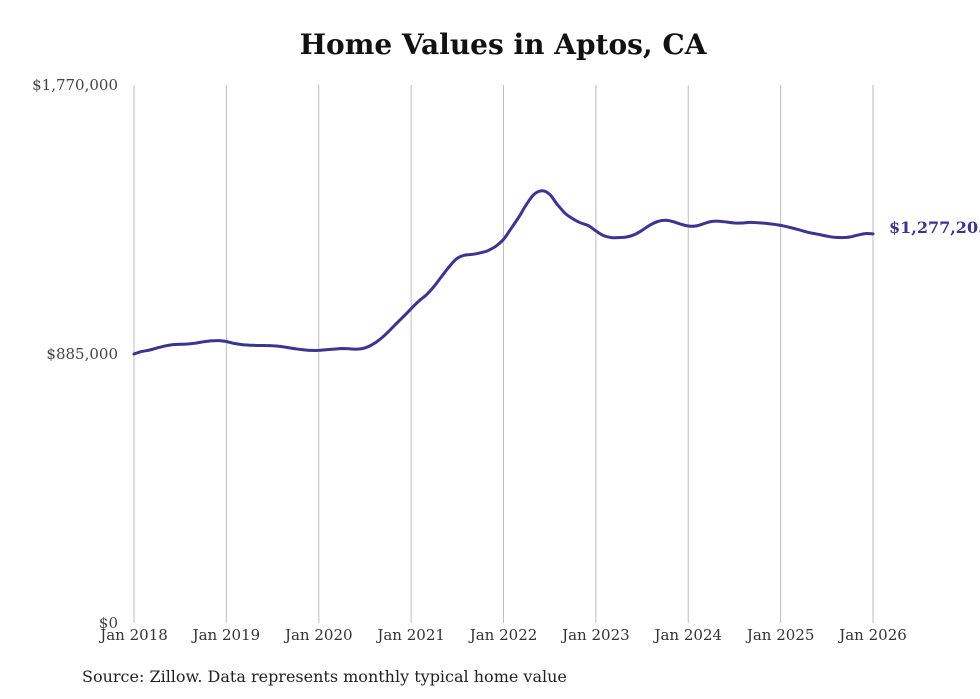 The image size is (980, 699). What do you see at coordinates (595, 635) in the screenshot?
I see `x-tick-label: Jan 2023` at bounding box center [595, 635].